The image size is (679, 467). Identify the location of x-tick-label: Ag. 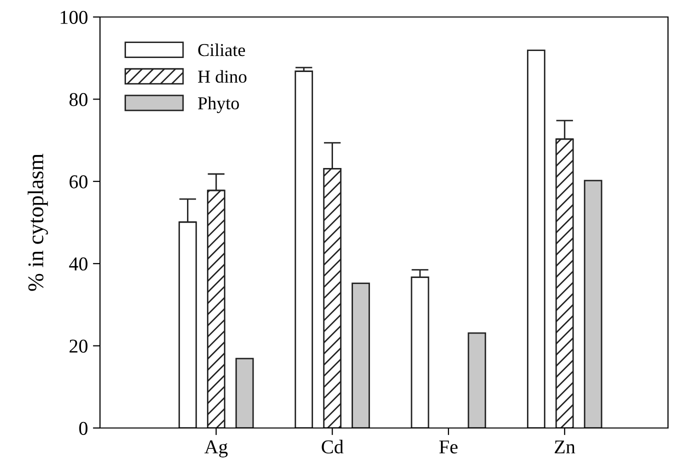
(216, 449).